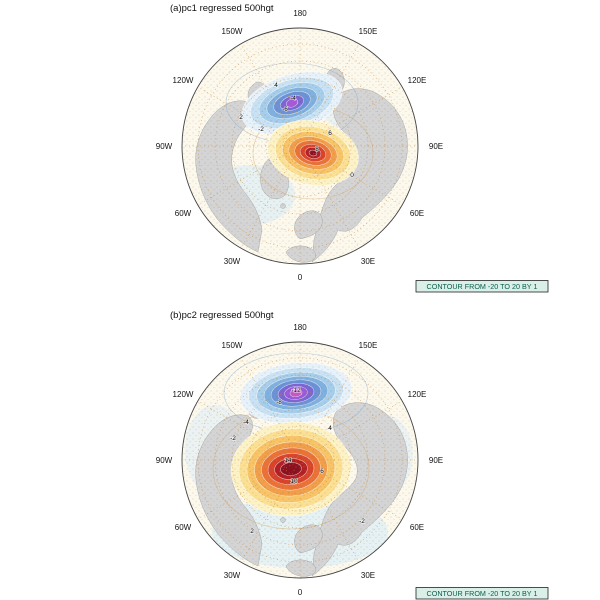 The height and width of the screenshot is (600, 600). I want to click on contour-label: 14, so click(288, 460).